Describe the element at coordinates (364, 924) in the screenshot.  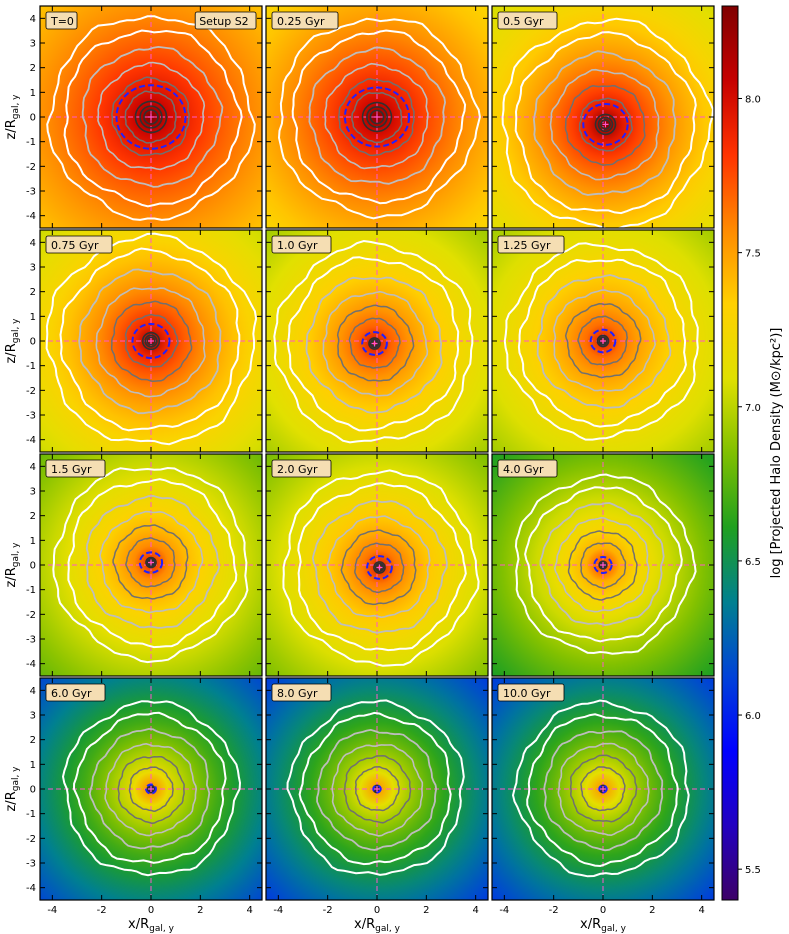
I see `x-axis-label-main: x/R` at that location.